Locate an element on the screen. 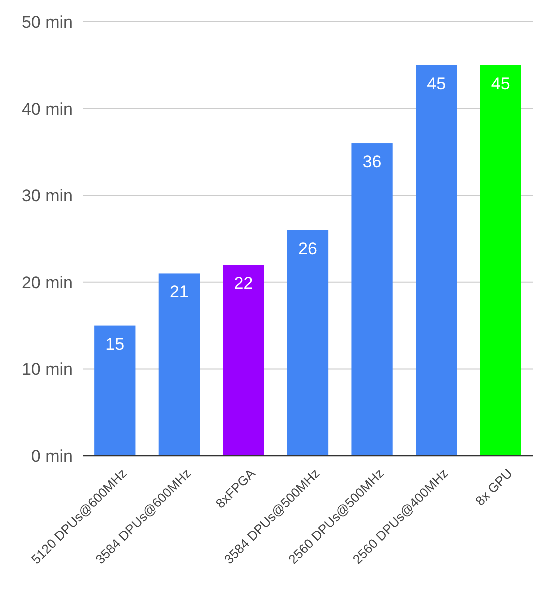 This screenshot has height=598, width=537. y-tick-label: 50 min is located at coordinates (47, 22).